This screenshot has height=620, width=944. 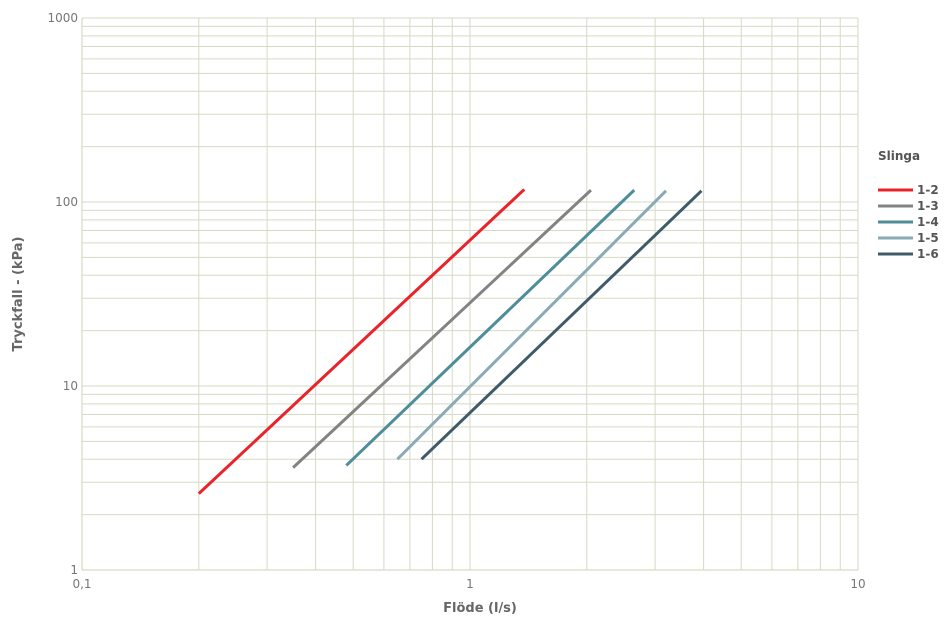 What do you see at coordinates (62, 18) in the screenshot?
I see `y-tick-label: 1000` at bounding box center [62, 18].